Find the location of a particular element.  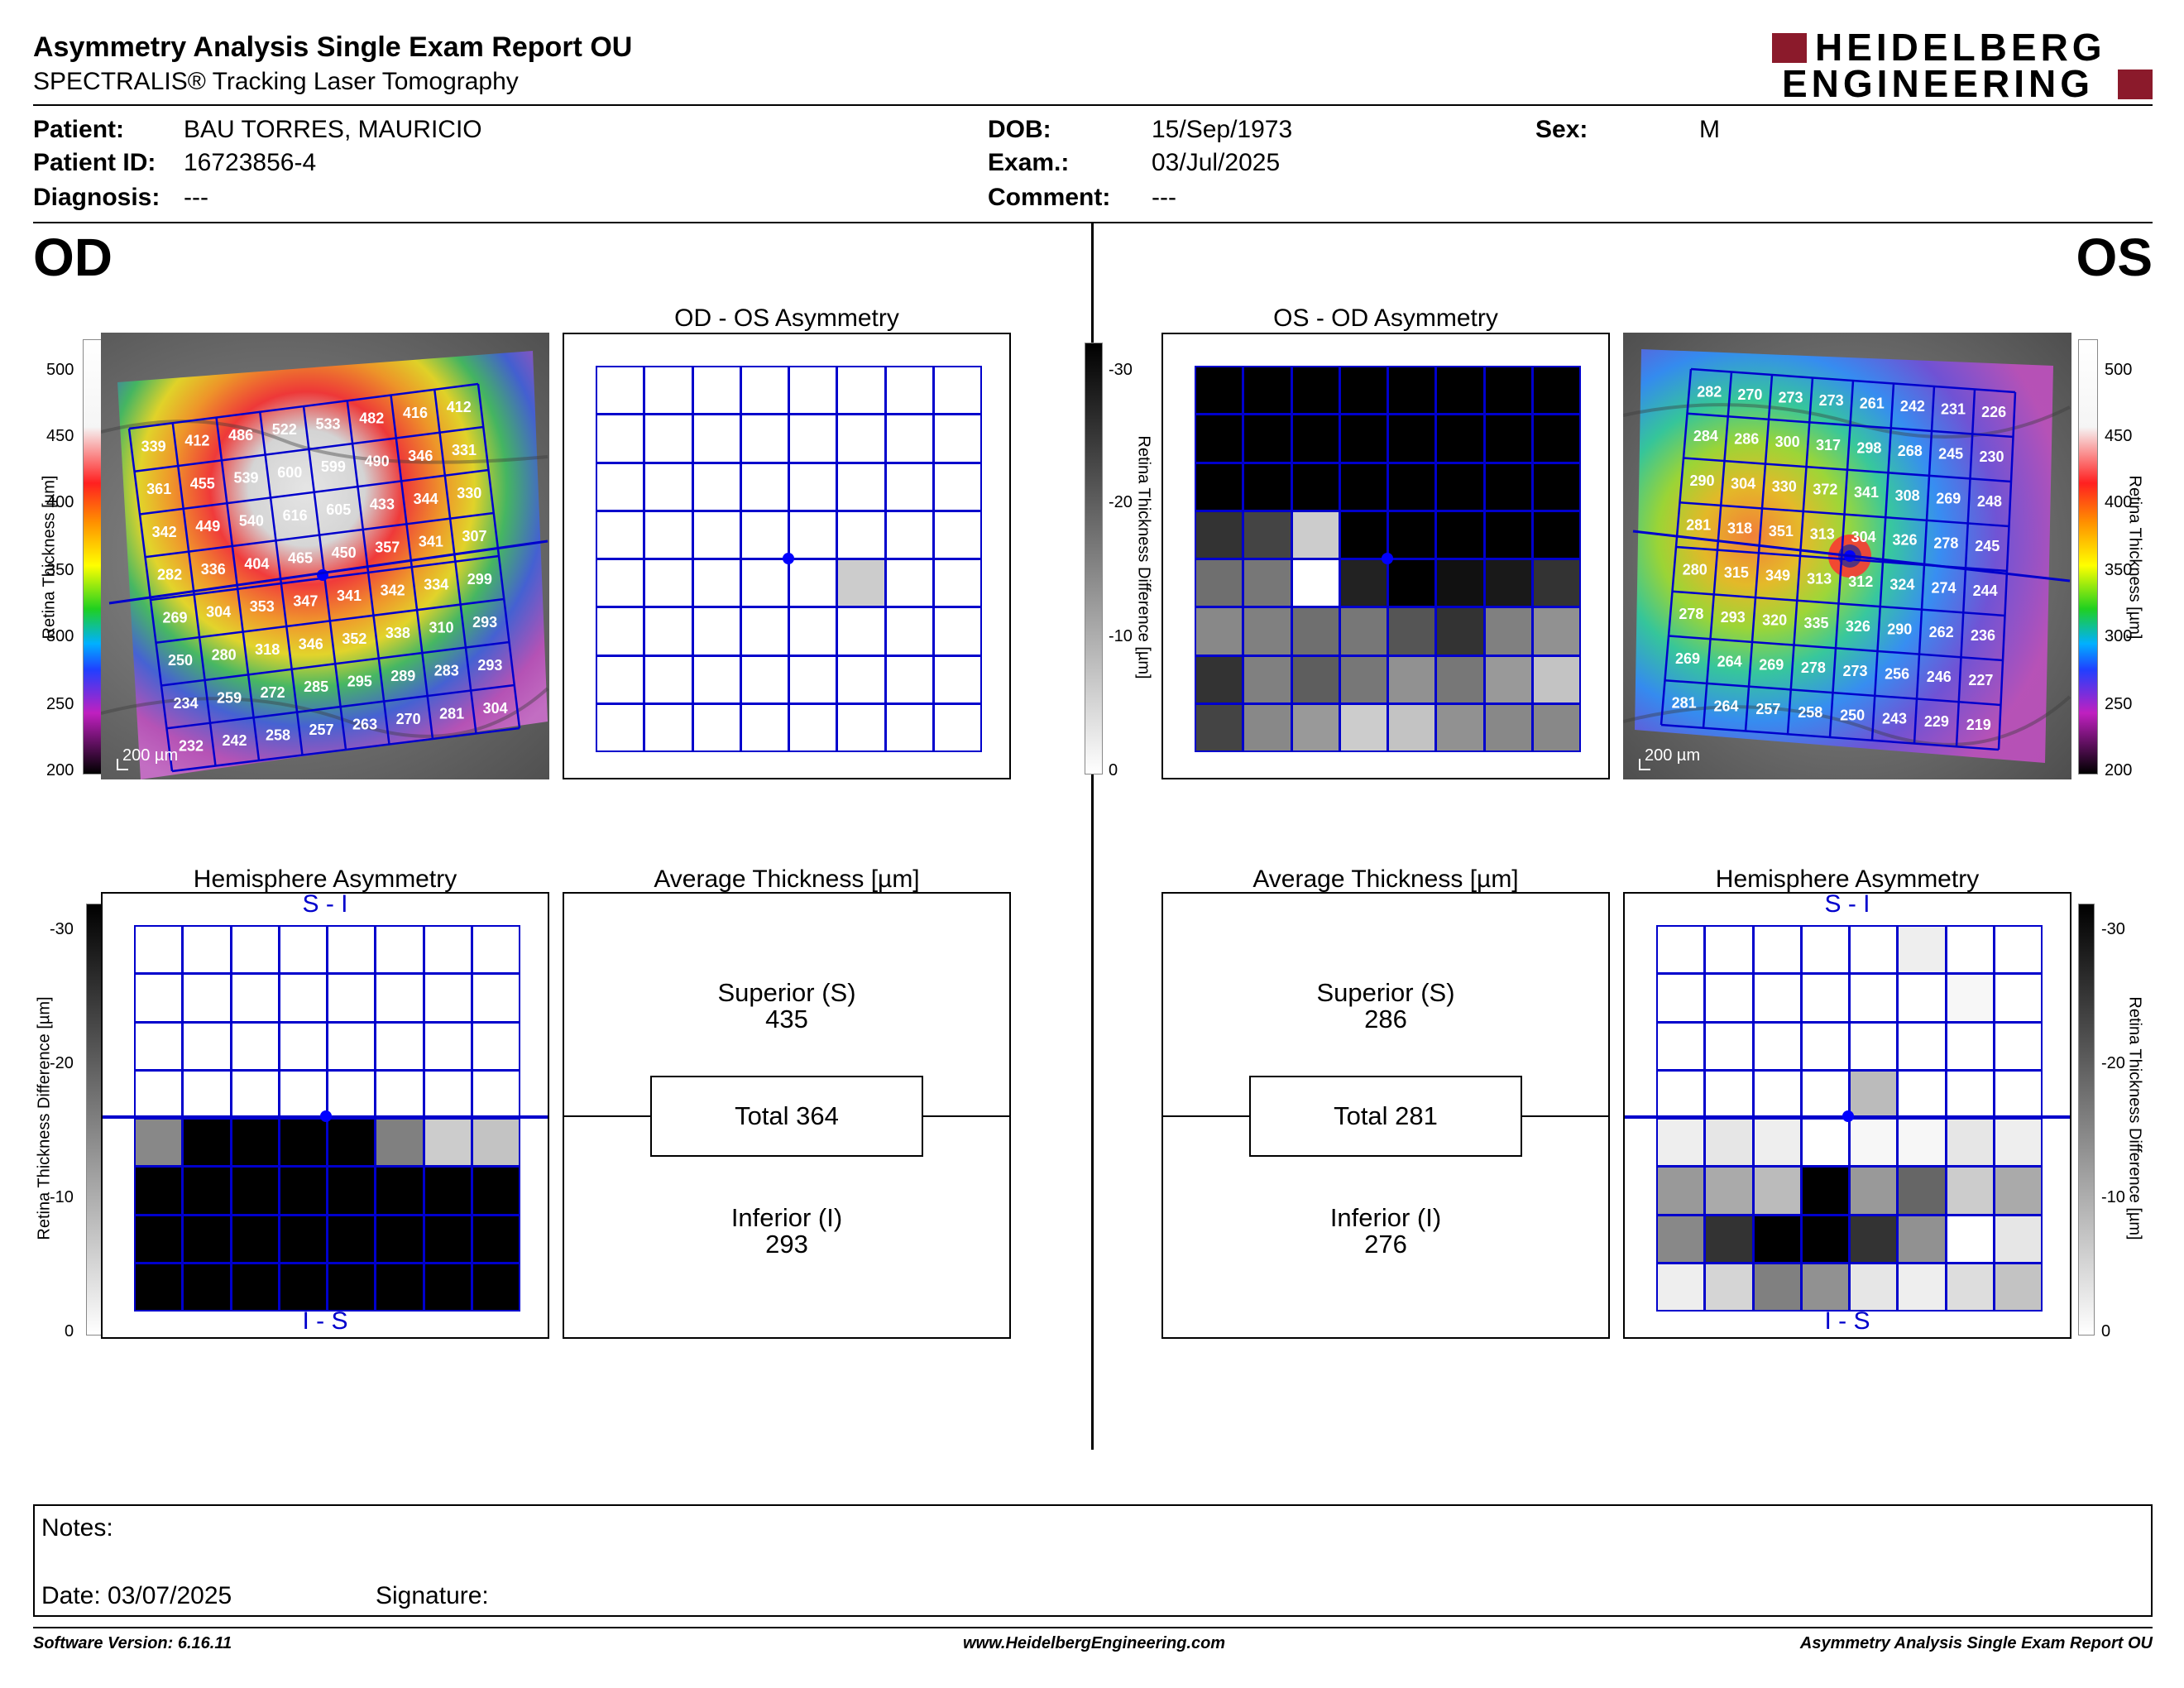

os-thickness-value: 231 is located at coordinates (1953, 408).